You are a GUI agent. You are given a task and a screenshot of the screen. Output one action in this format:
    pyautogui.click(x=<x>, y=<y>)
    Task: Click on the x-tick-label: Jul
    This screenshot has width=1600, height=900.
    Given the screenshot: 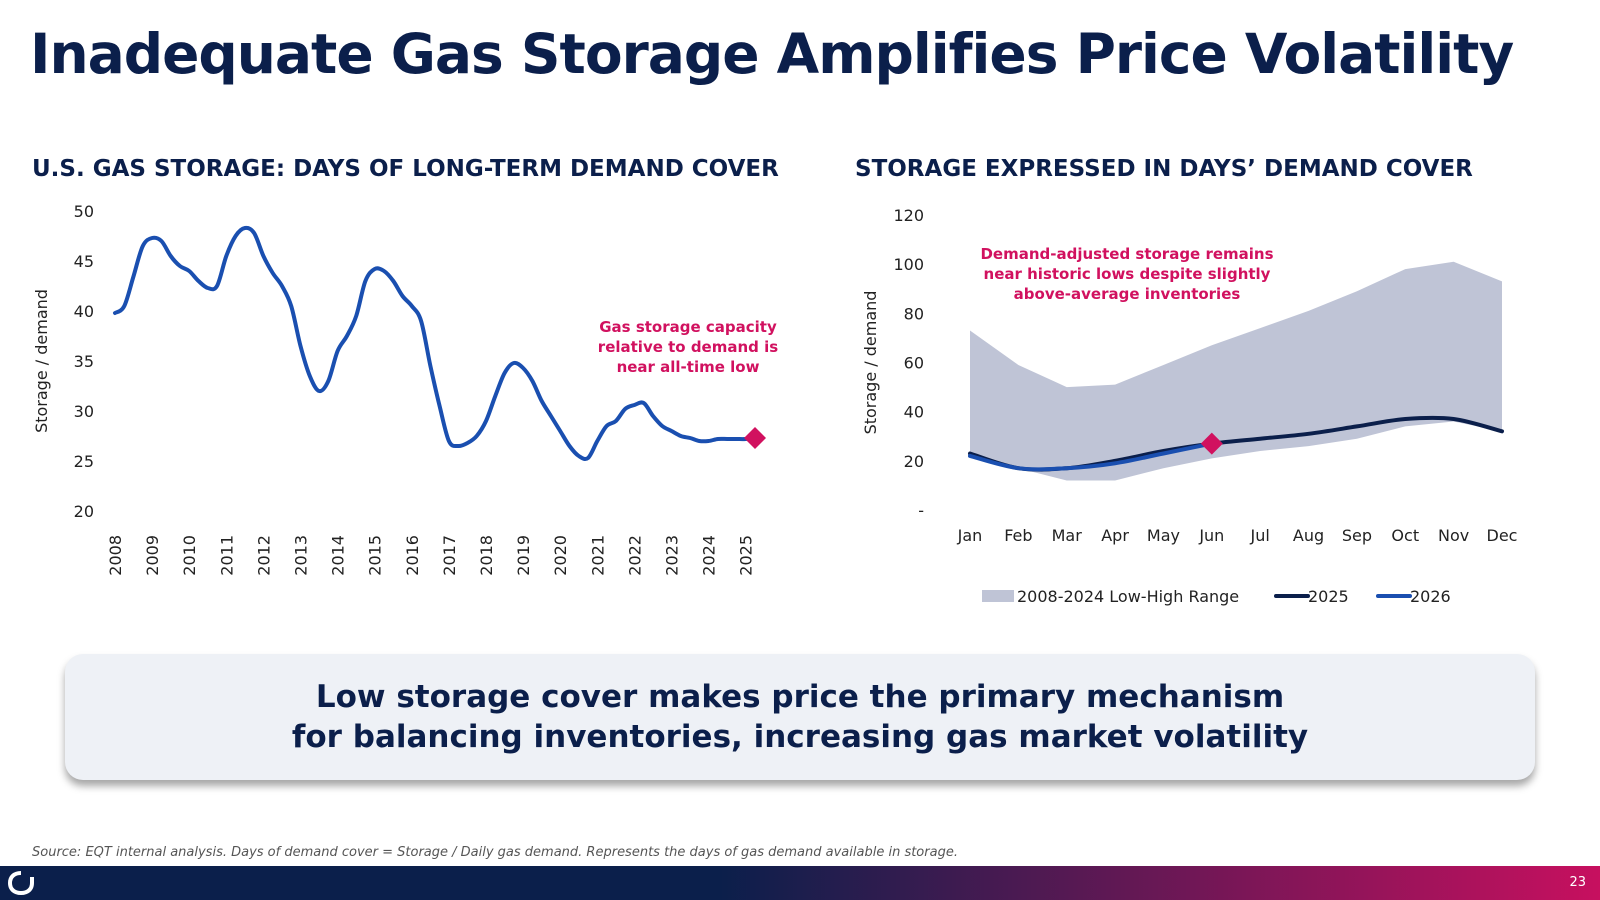 What is the action you would take?
    pyautogui.click(x=1260, y=535)
    